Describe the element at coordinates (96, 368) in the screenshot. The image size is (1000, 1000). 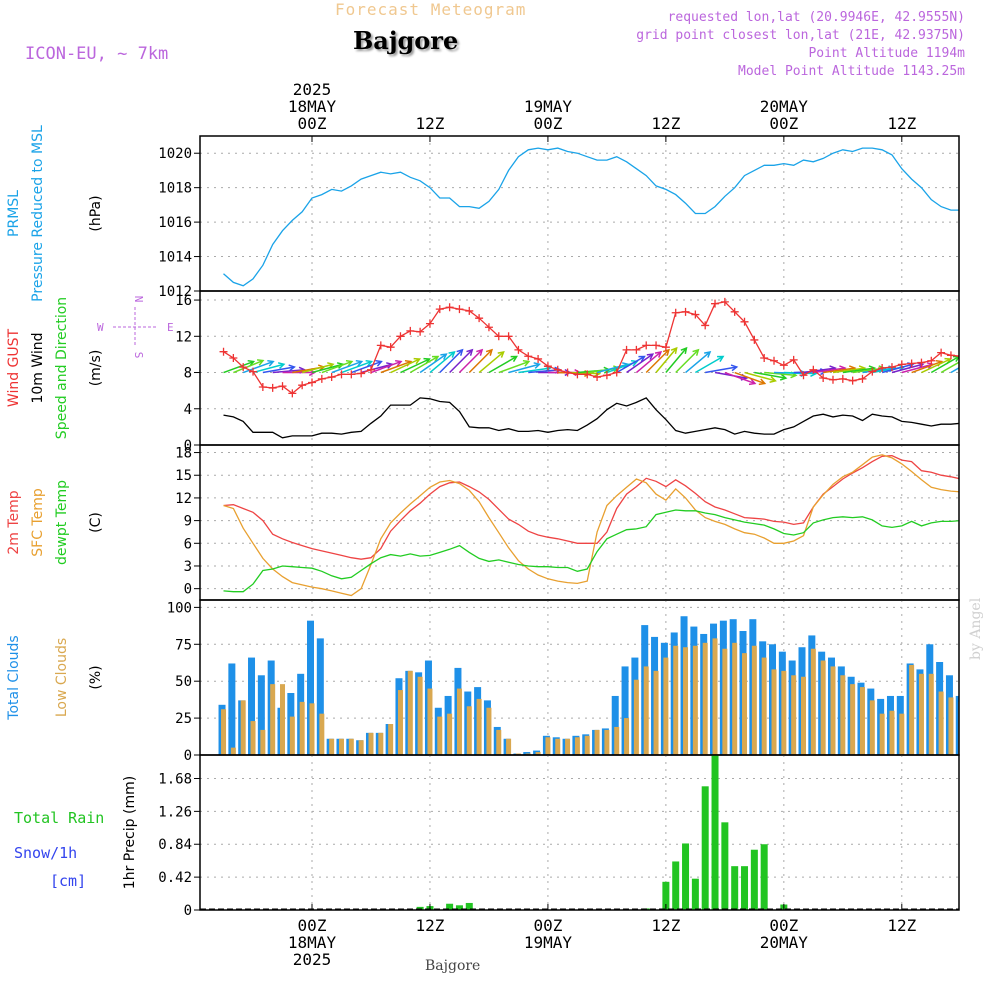
I see `wind-axis-label: (m/s)` at that location.